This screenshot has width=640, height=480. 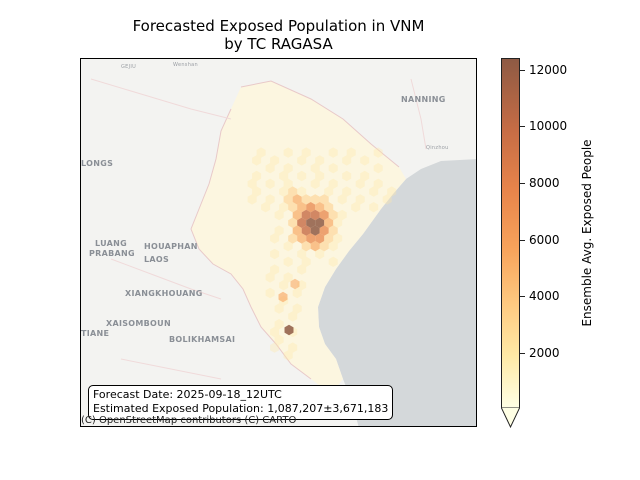 I want to click on exposure-hexbins, so click(x=322, y=254).